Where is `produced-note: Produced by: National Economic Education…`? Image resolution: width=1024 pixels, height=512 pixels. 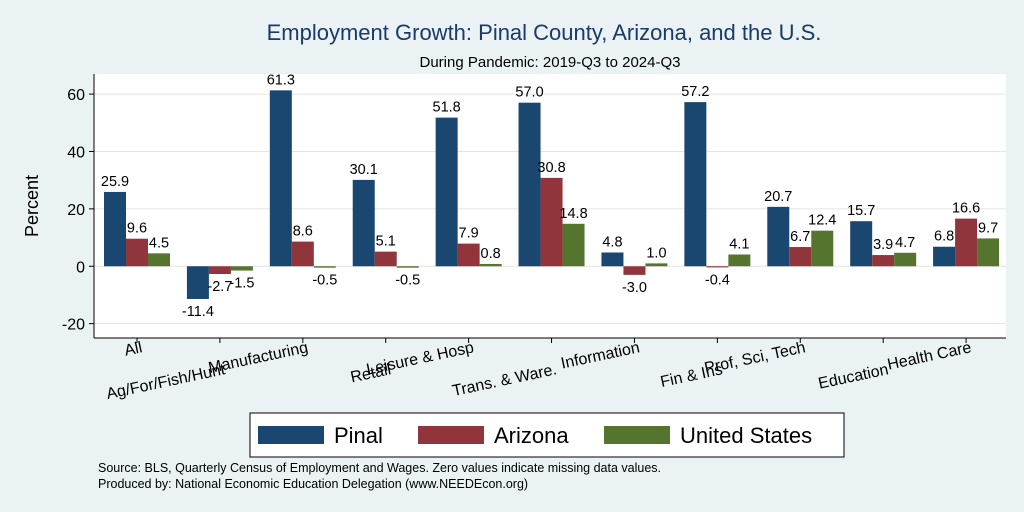 produced-note: Produced by: National Economic Education… is located at coordinates (313, 484).